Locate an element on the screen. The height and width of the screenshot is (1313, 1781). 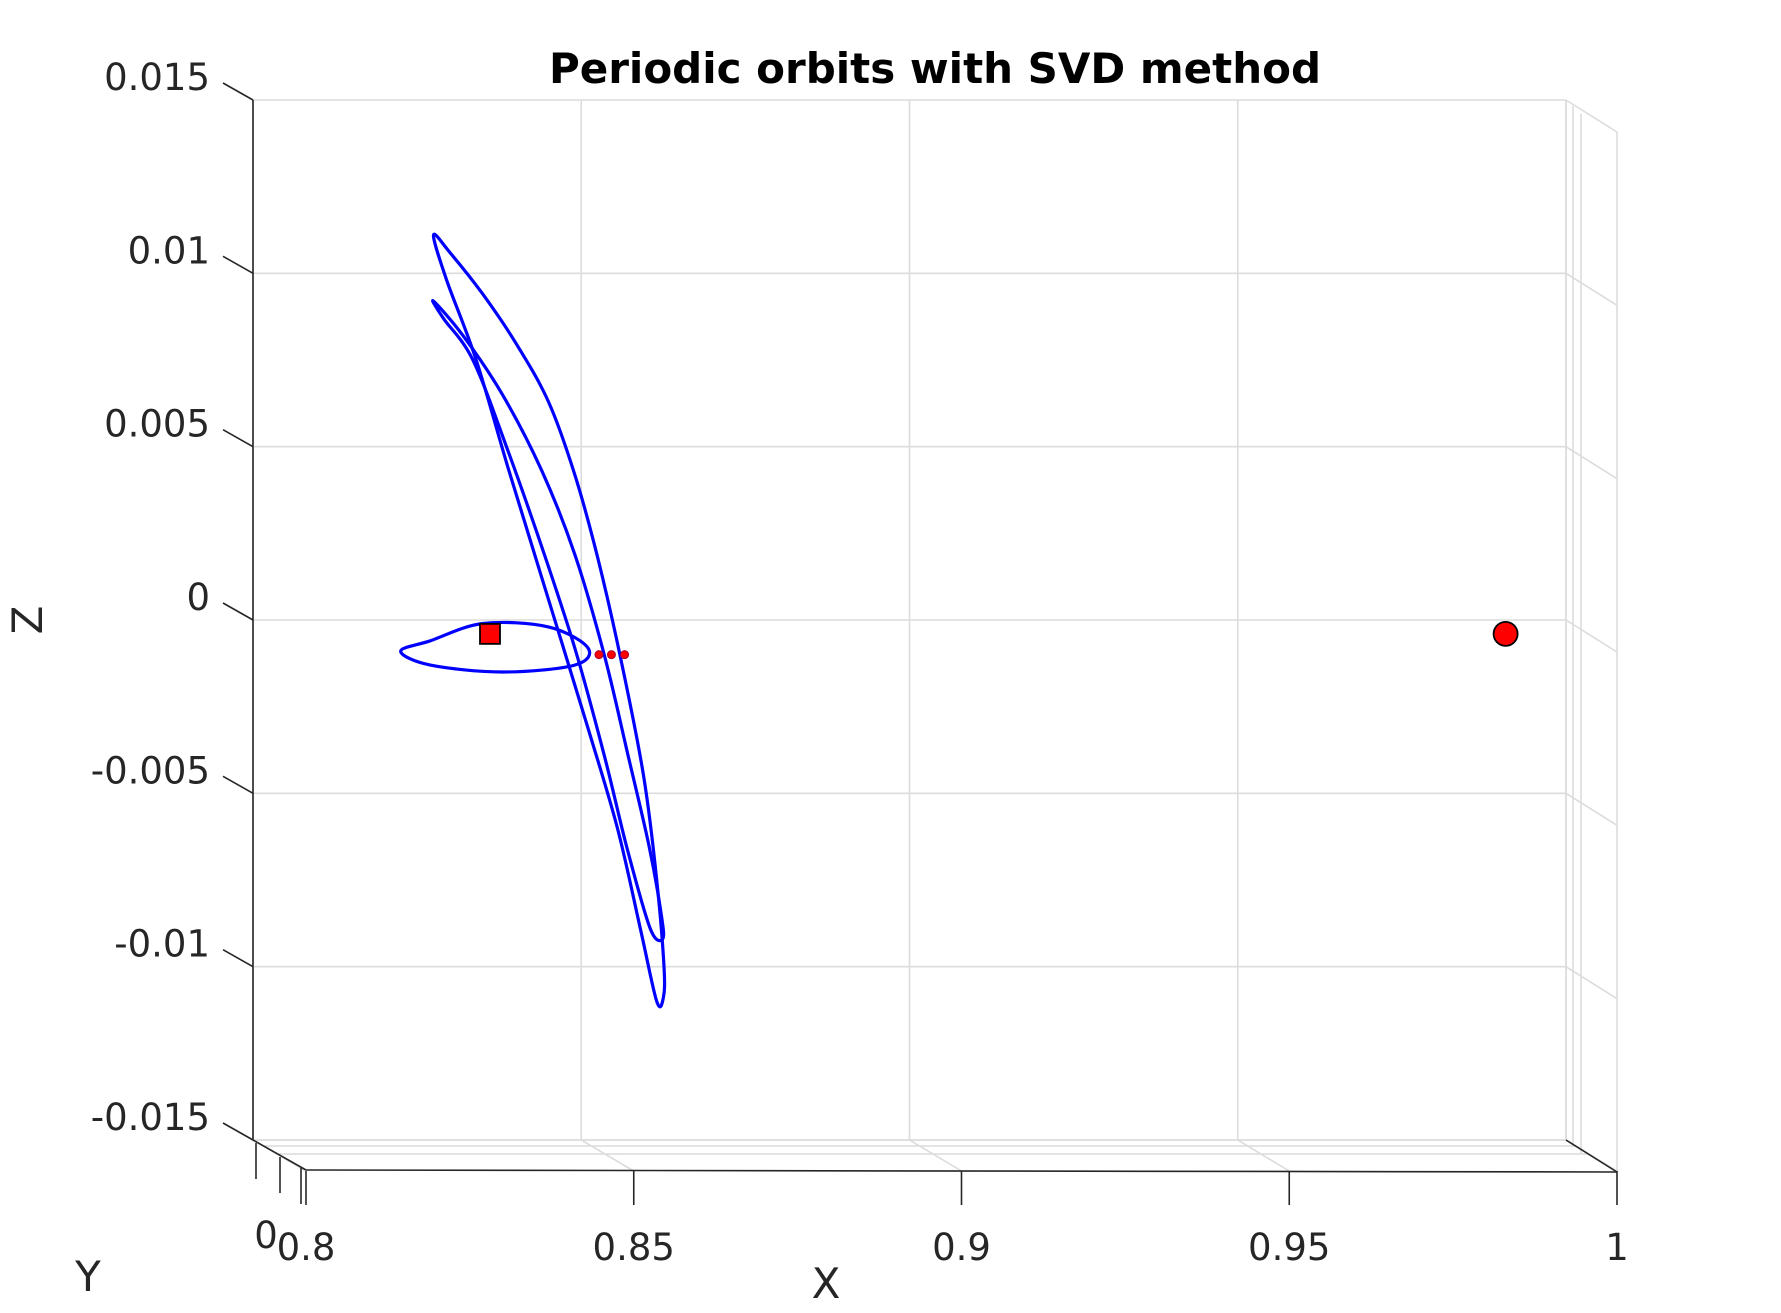
z-tick-label: -0.01 is located at coordinates (162, 944).